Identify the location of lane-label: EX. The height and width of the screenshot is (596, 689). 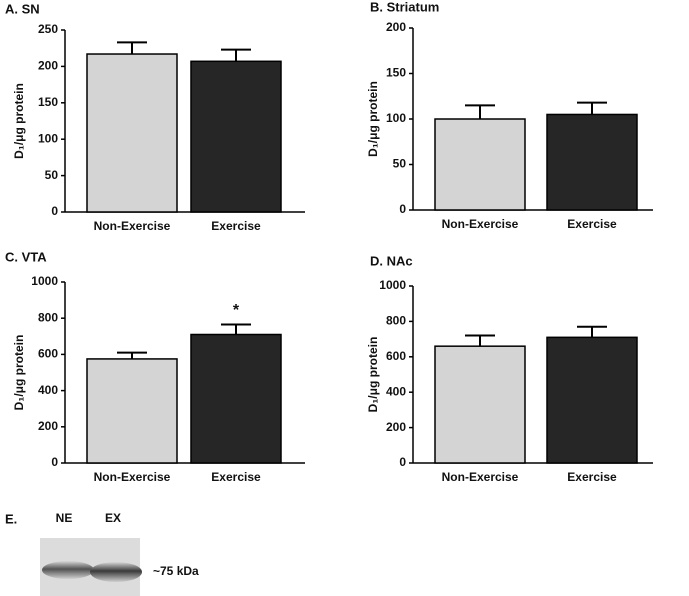
(113, 518).